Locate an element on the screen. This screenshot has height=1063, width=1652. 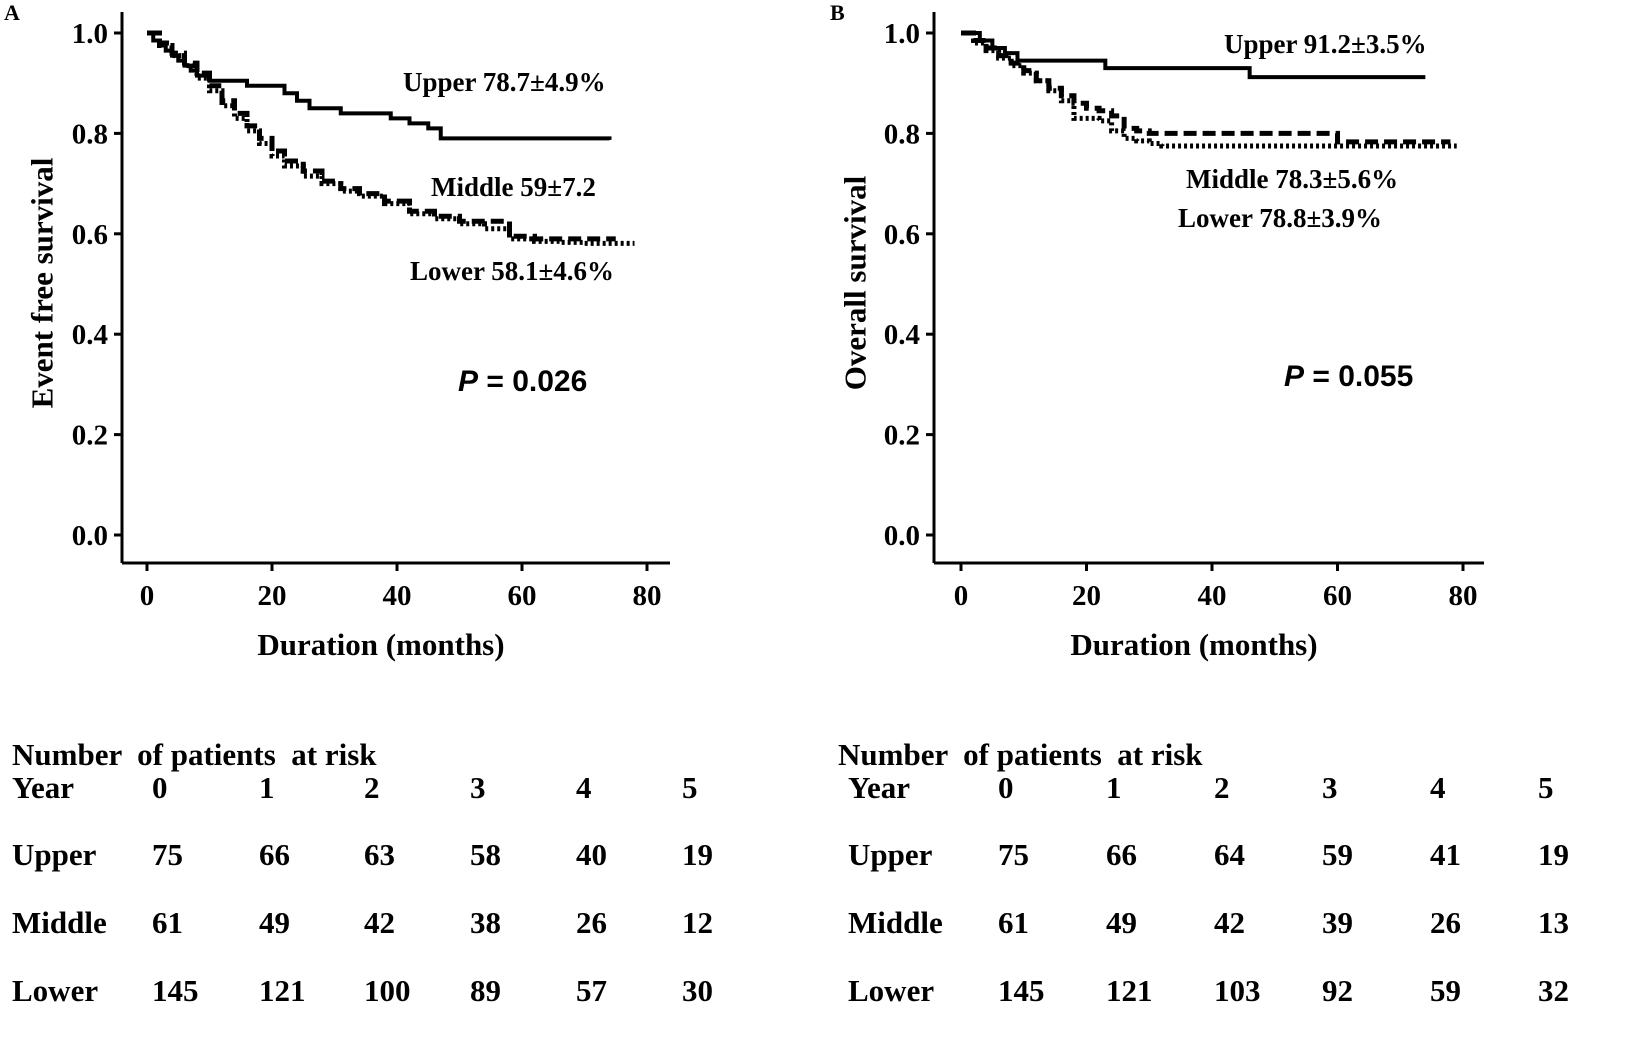
risk-value-cell: 30 is located at coordinates (697, 990).